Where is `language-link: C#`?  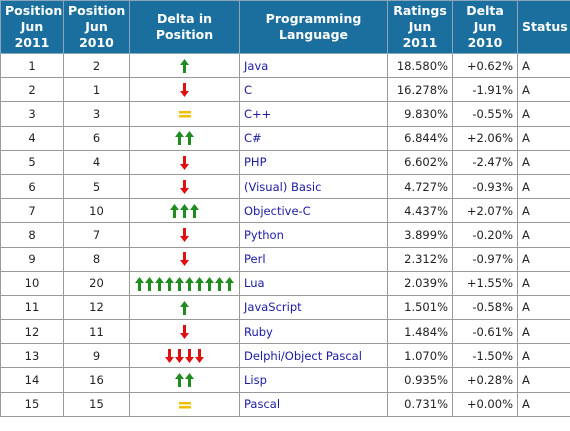
language-link: C# is located at coordinates (253, 138).